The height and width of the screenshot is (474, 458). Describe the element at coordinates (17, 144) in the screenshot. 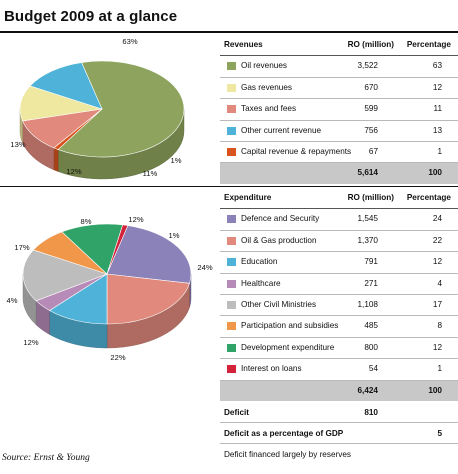

I see `pie-slice-label: 13%` at that location.